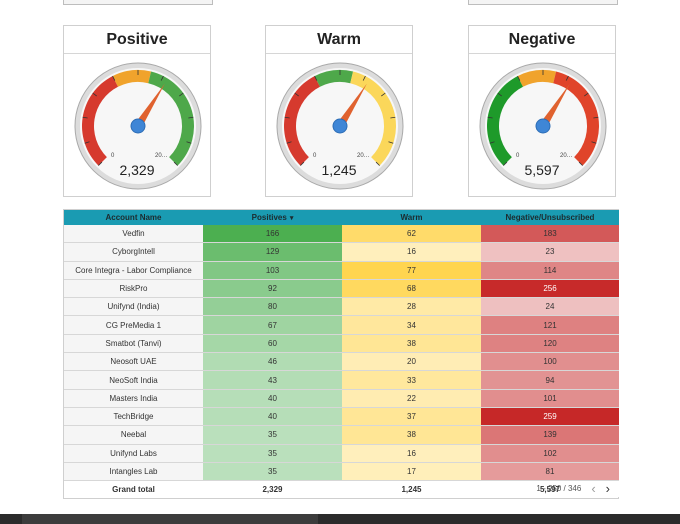  I want to click on table-row: Vedfin 166 62 183, so click(341, 234).